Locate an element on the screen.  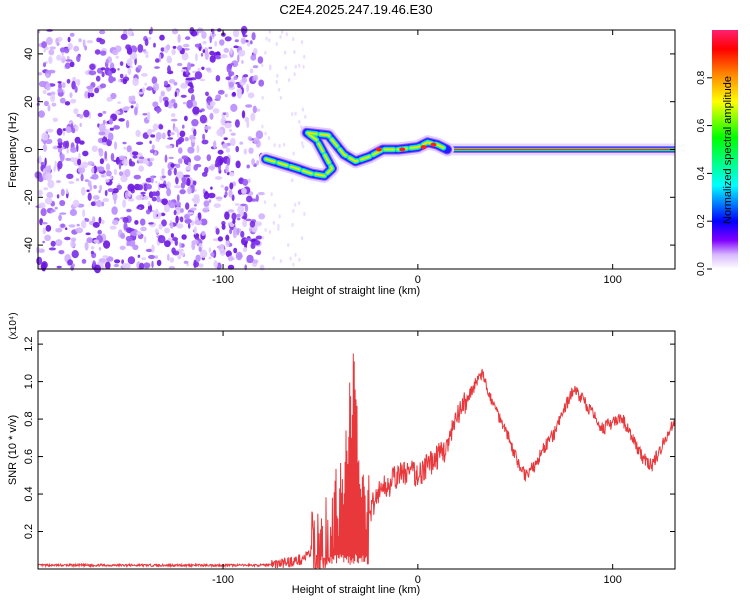
heatmap-ytick-label-3: 20 is located at coordinates (29, 102).